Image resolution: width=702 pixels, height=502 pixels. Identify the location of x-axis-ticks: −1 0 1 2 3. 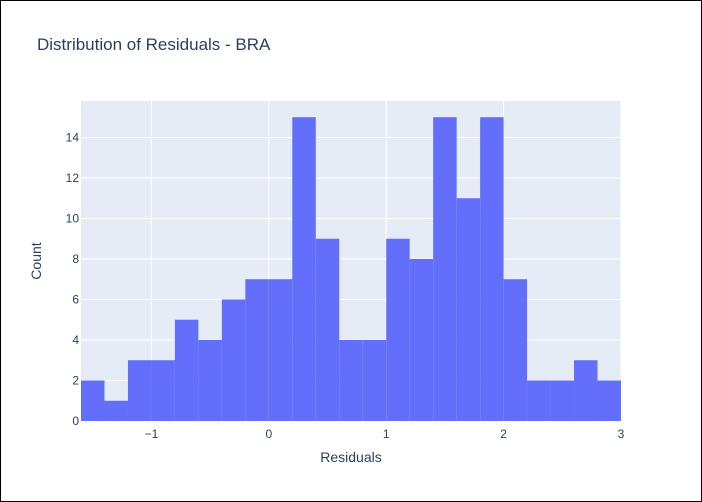
(385, 434).